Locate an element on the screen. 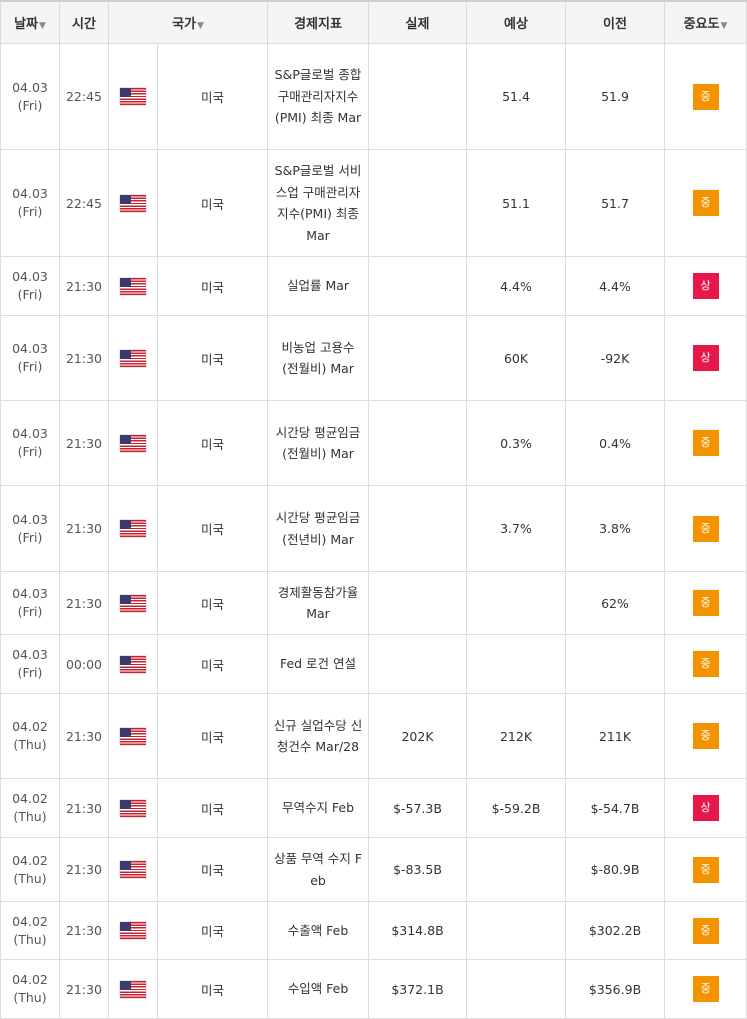 This screenshot has width=747, height=1019. previous-cell is located at coordinates (615, 664).